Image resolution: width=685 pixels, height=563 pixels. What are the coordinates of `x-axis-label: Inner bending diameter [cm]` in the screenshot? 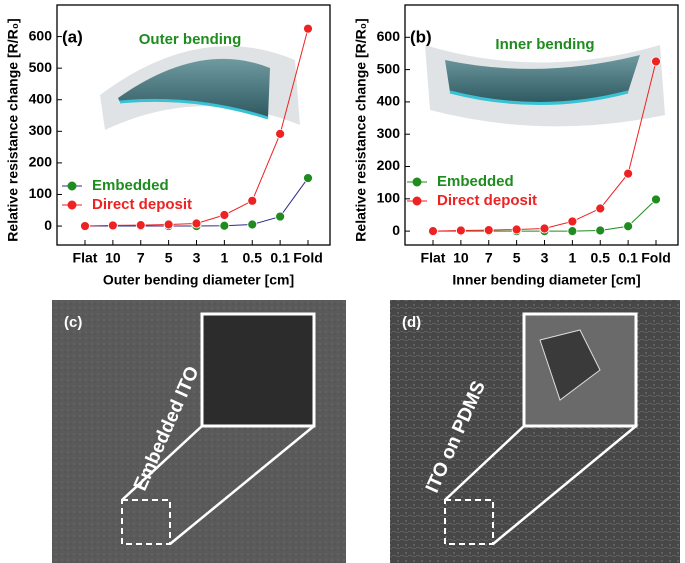 It's located at (546, 280).